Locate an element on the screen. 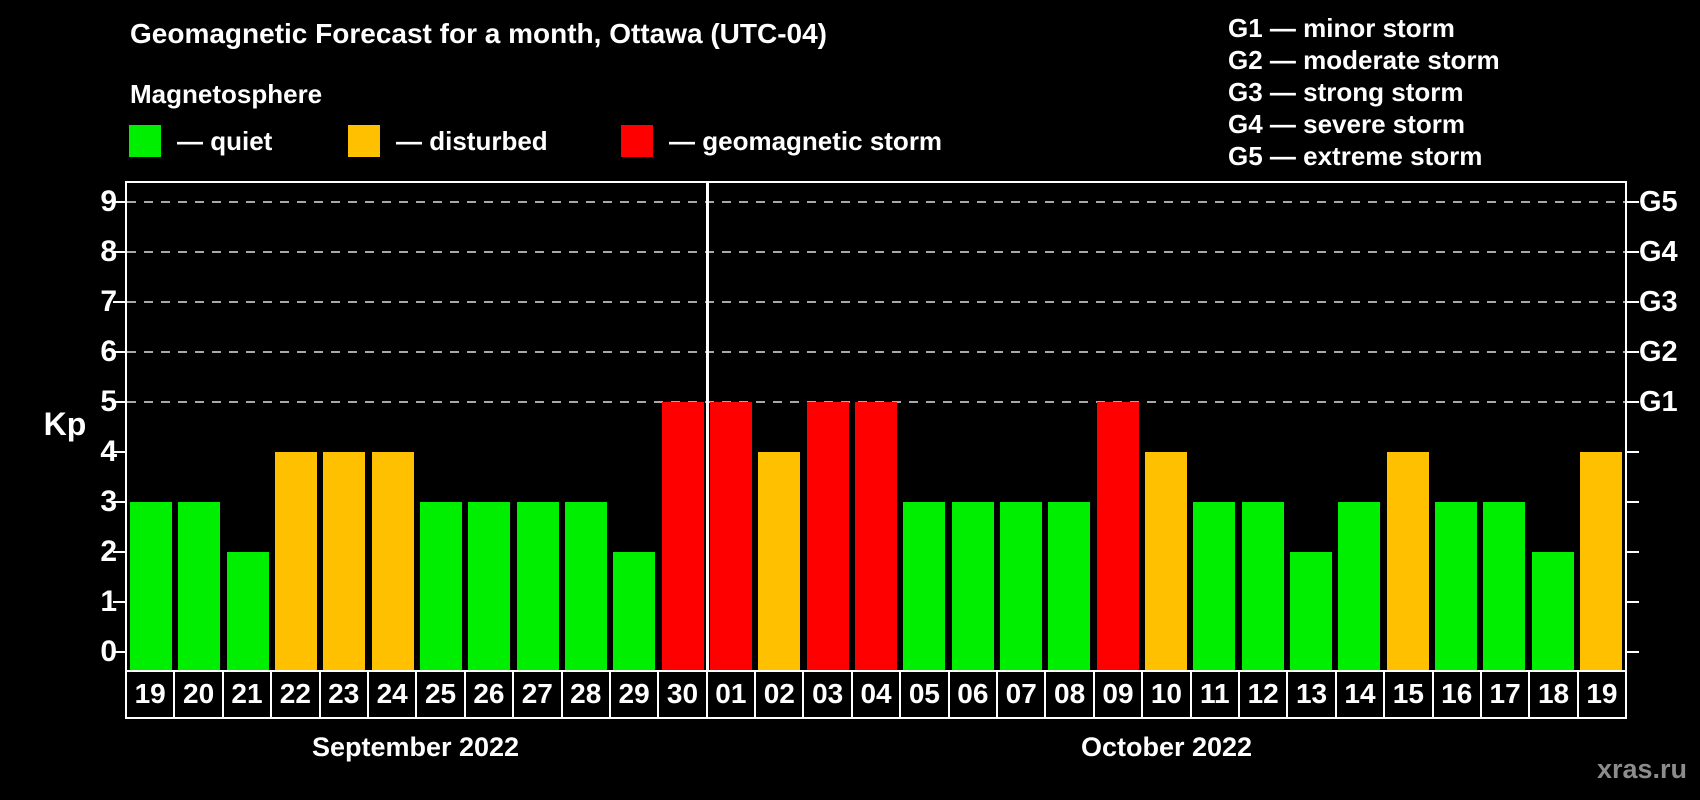  right-tick-kp6 is located at coordinates (1633, 352).